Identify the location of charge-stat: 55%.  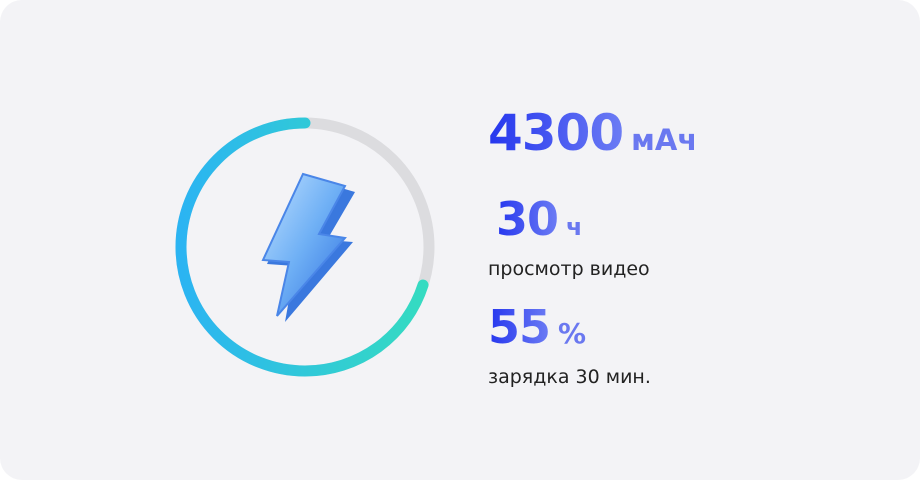
(537, 327).